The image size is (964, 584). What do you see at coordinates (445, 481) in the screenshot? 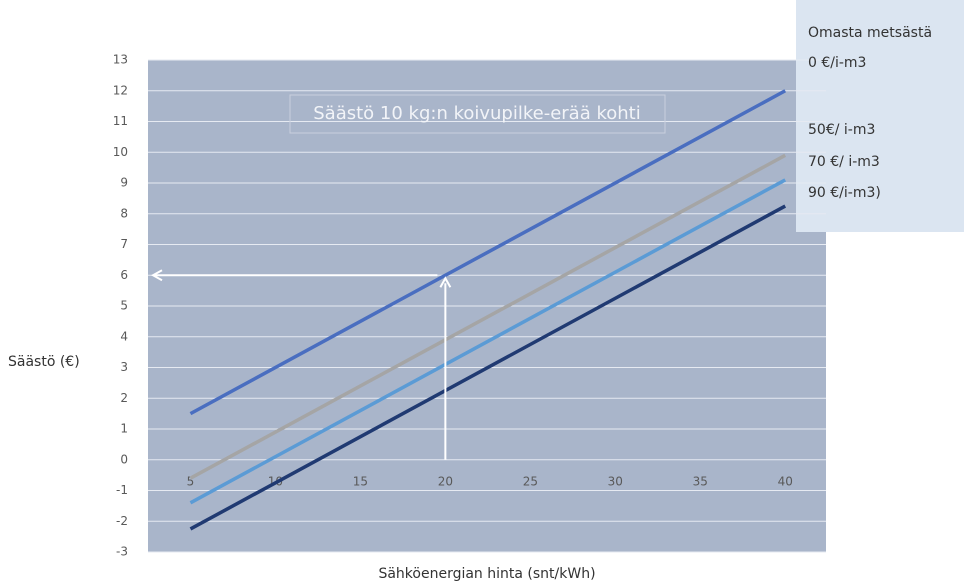
I see `x-tick-label: 20` at bounding box center [445, 481].